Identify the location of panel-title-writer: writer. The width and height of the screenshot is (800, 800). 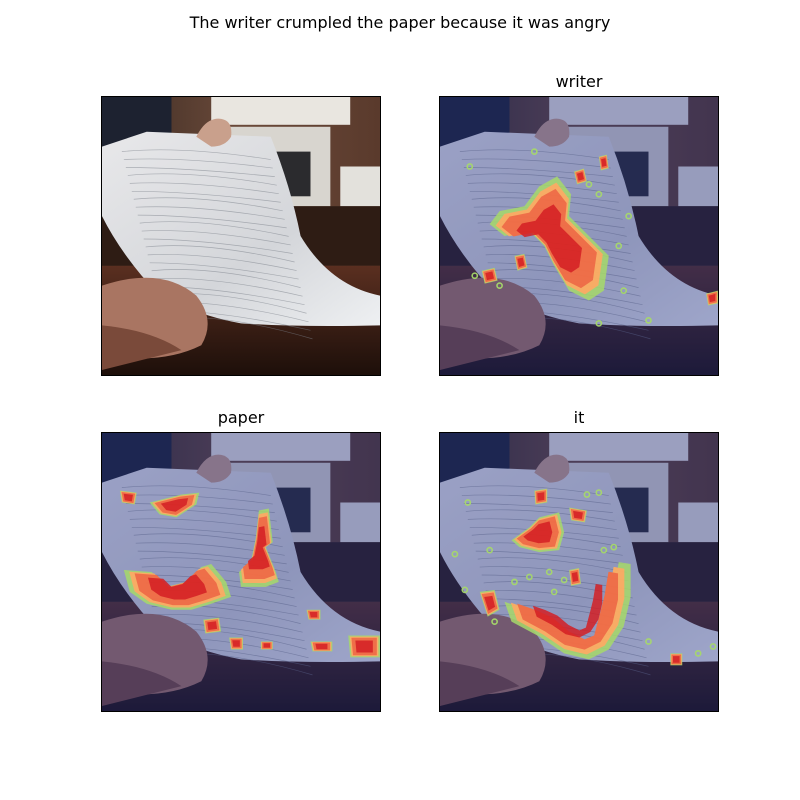
(579, 81).